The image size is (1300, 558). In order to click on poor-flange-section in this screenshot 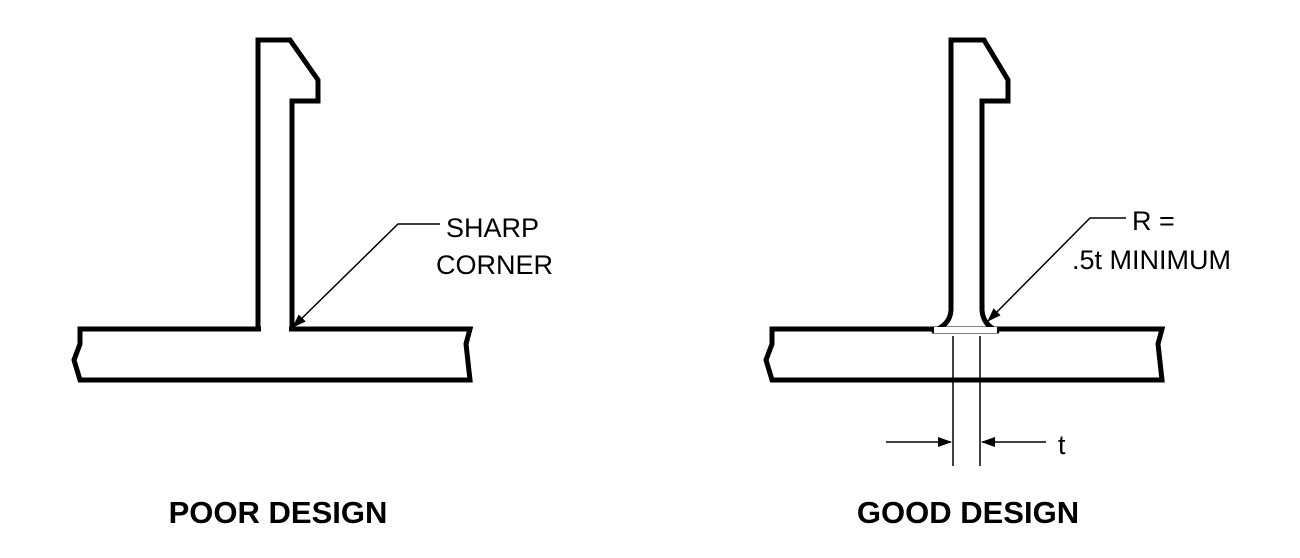, I will do `click(272, 354)`.